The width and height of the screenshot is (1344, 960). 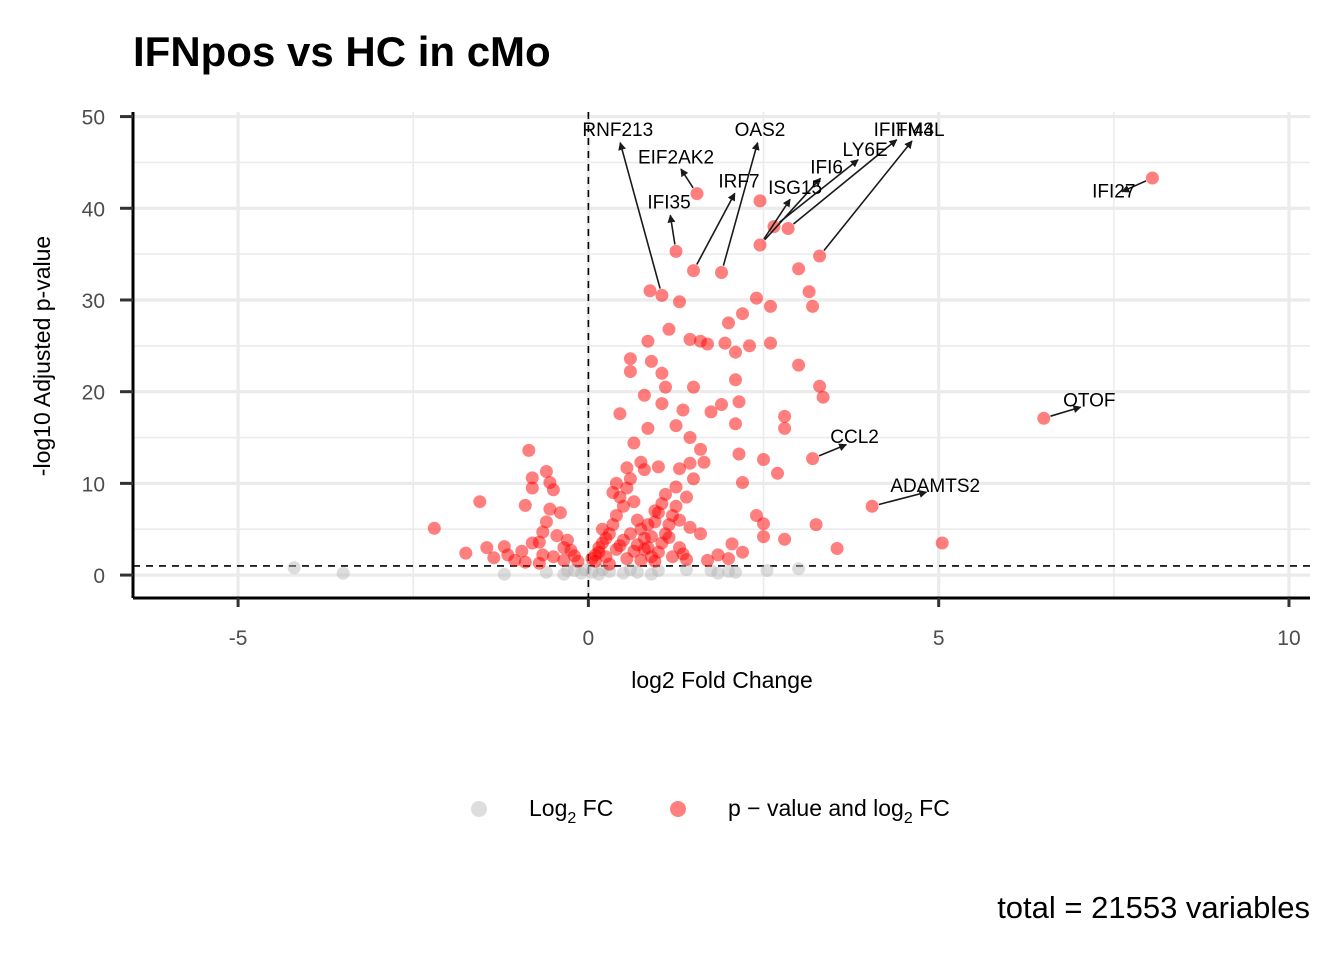 I want to click on connector-ifi6, so click(x=793, y=209).